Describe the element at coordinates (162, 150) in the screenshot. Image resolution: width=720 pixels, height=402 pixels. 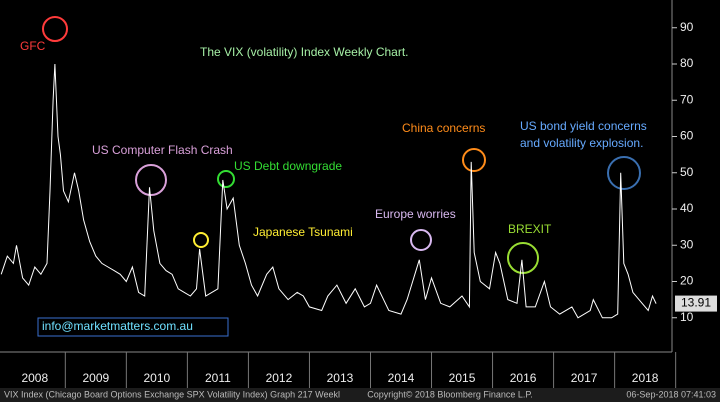
I see `annotation: US Computer Flash Crash` at that location.